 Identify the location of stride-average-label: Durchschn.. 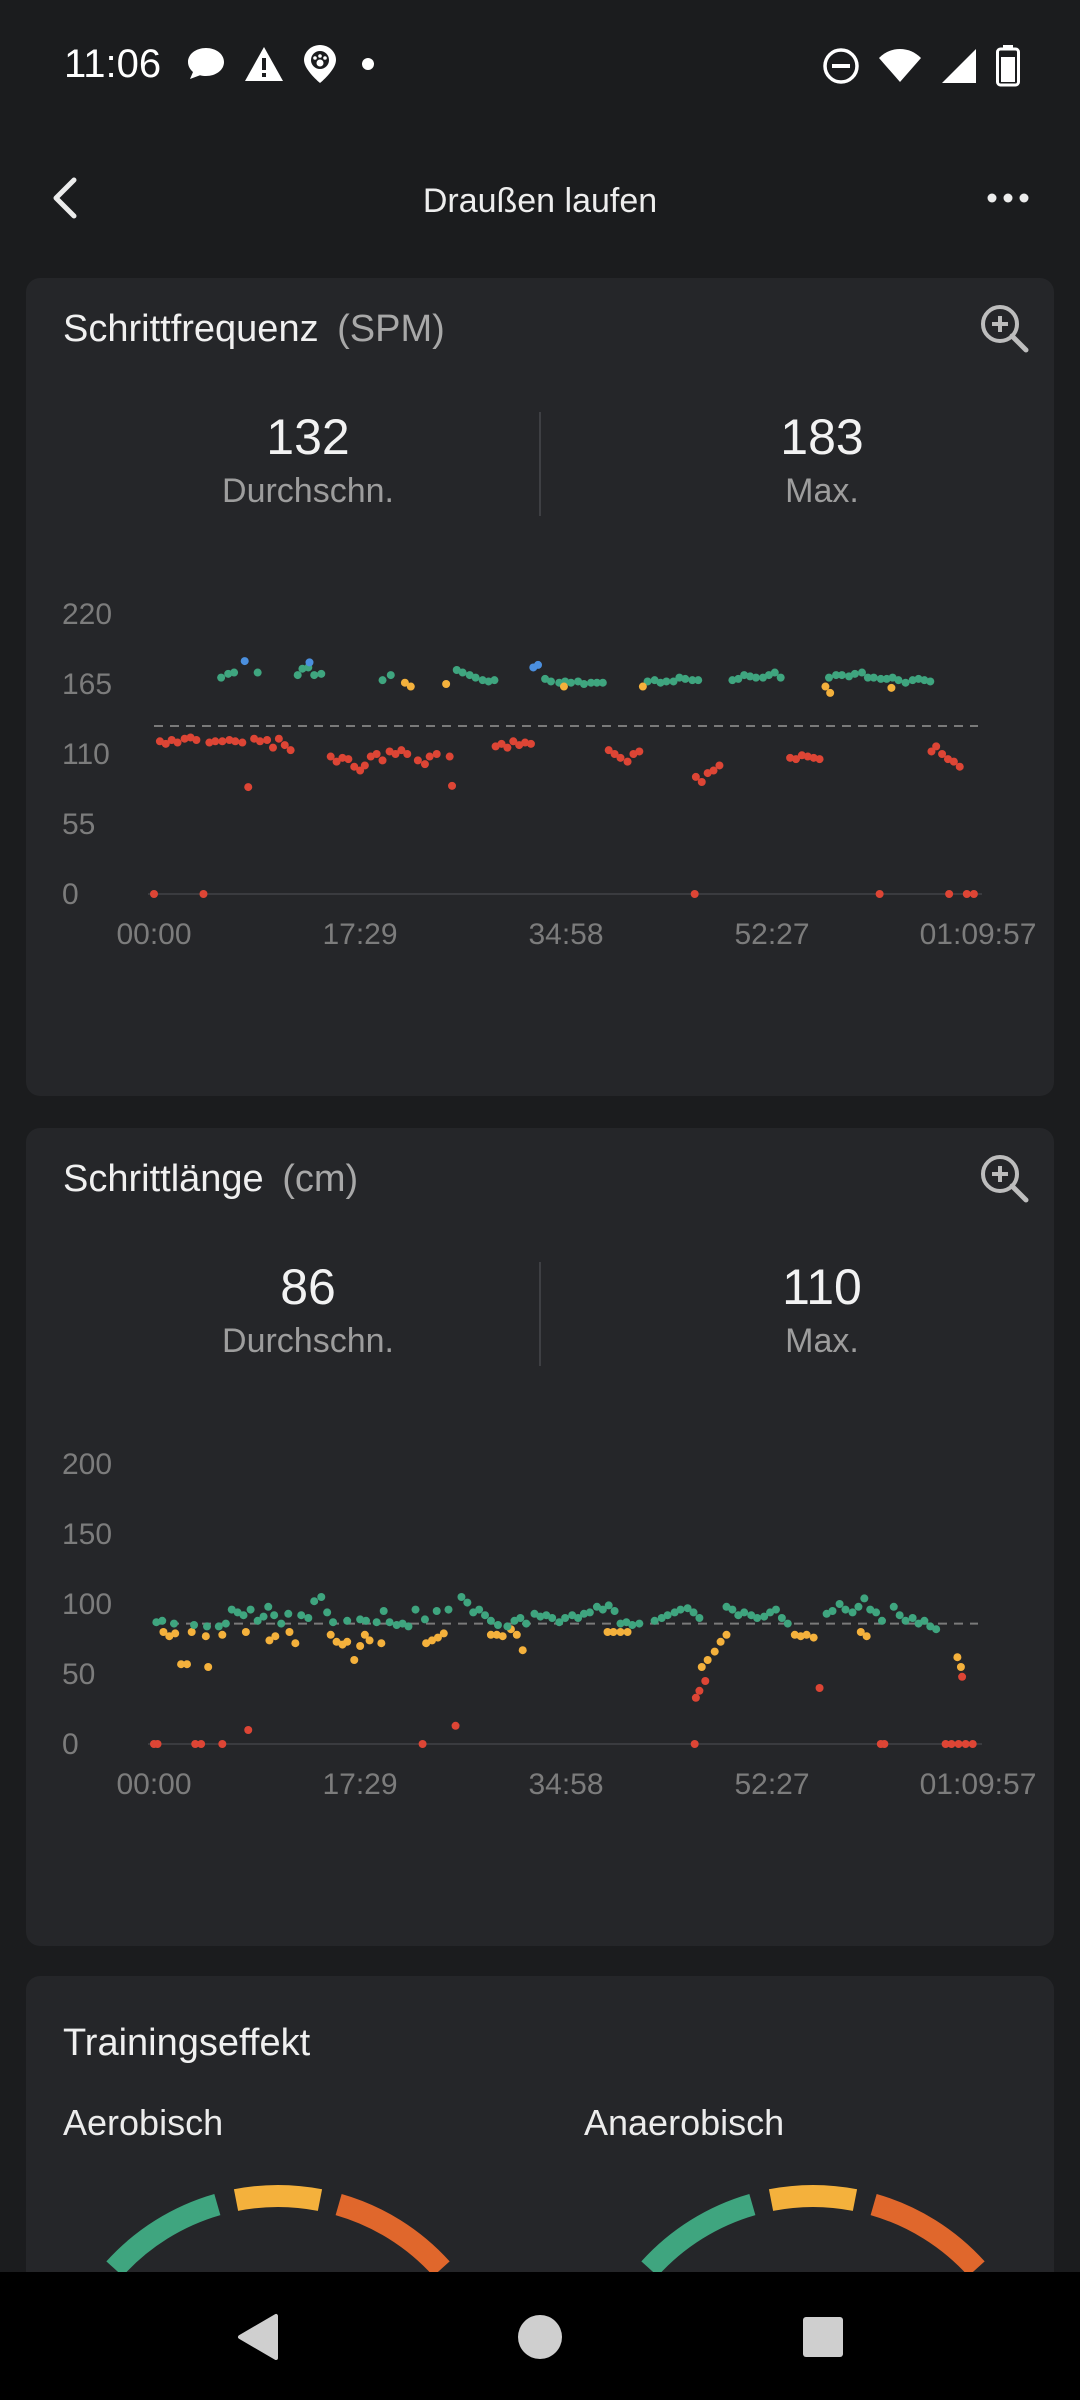
(308, 1341).